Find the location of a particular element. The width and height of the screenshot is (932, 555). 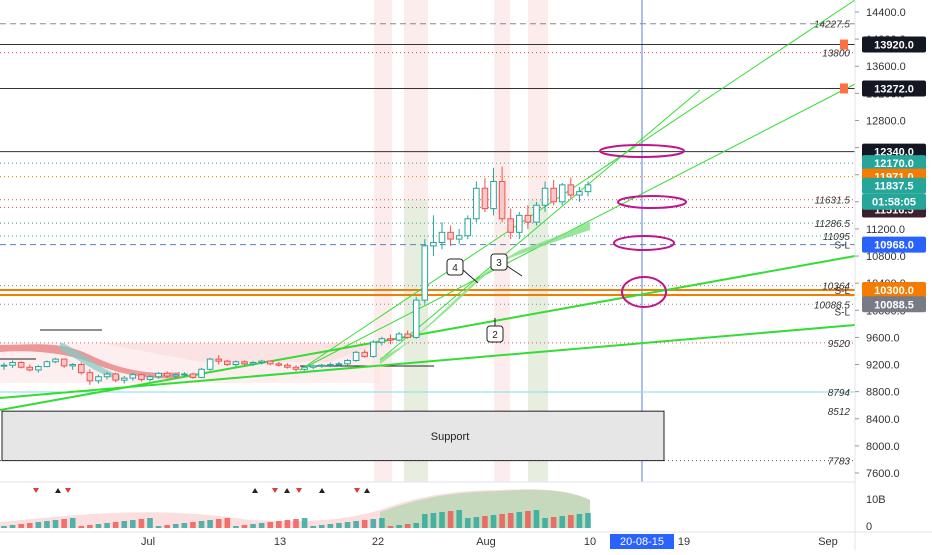

price-tick-label: 8400.0 is located at coordinates (883, 420).